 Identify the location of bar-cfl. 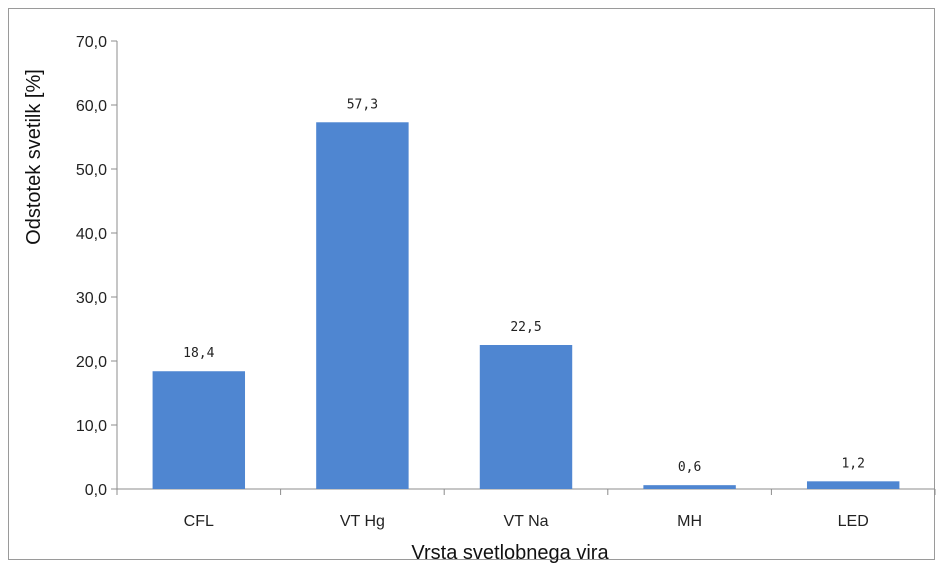
(199, 430).